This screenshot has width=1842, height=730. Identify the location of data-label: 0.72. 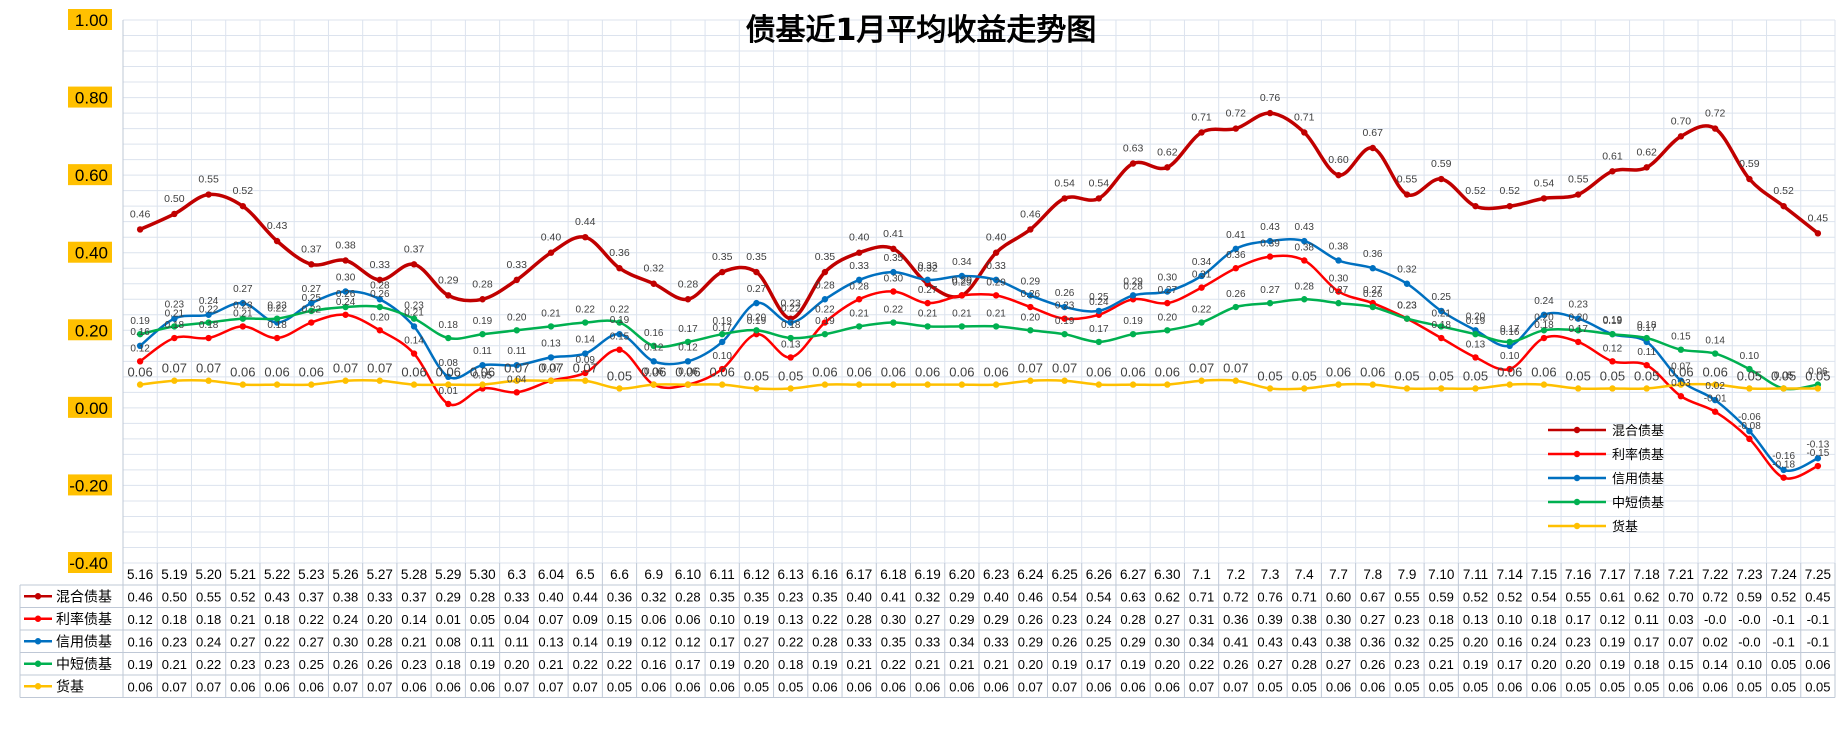
(1715, 114).